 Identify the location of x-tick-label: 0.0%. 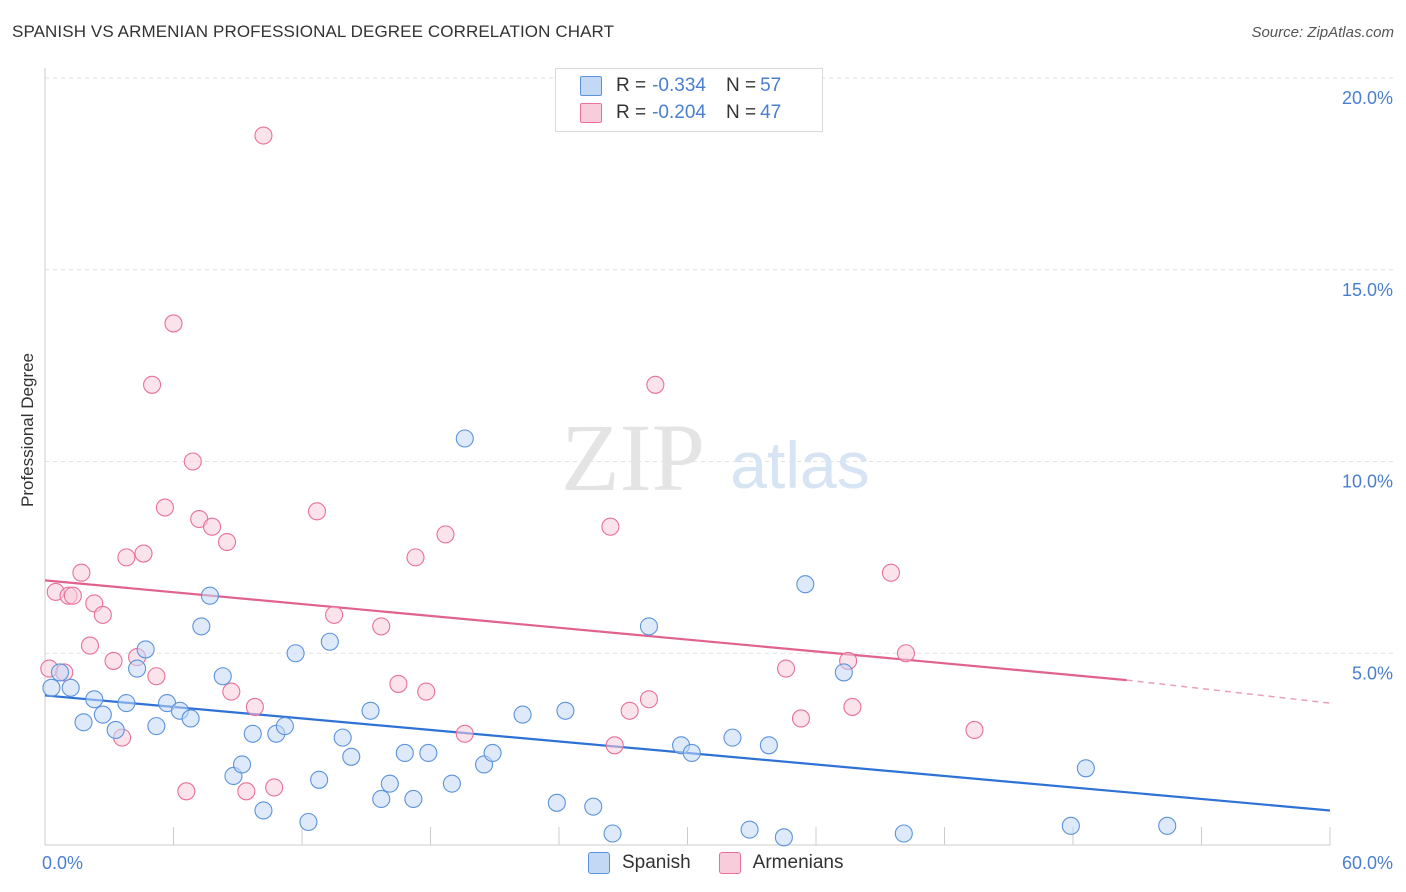
(62, 863).